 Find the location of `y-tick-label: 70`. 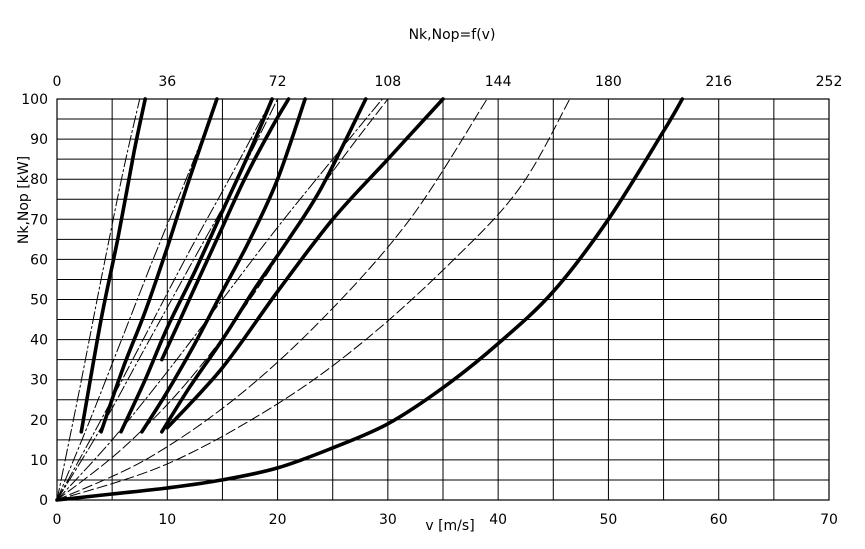

y-tick-label: 70 is located at coordinates (39, 220).